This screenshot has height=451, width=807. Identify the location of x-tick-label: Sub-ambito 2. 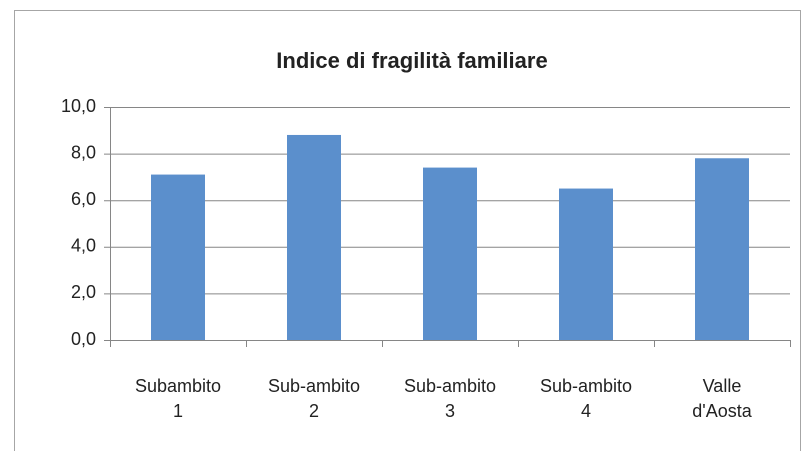
(314, 398).